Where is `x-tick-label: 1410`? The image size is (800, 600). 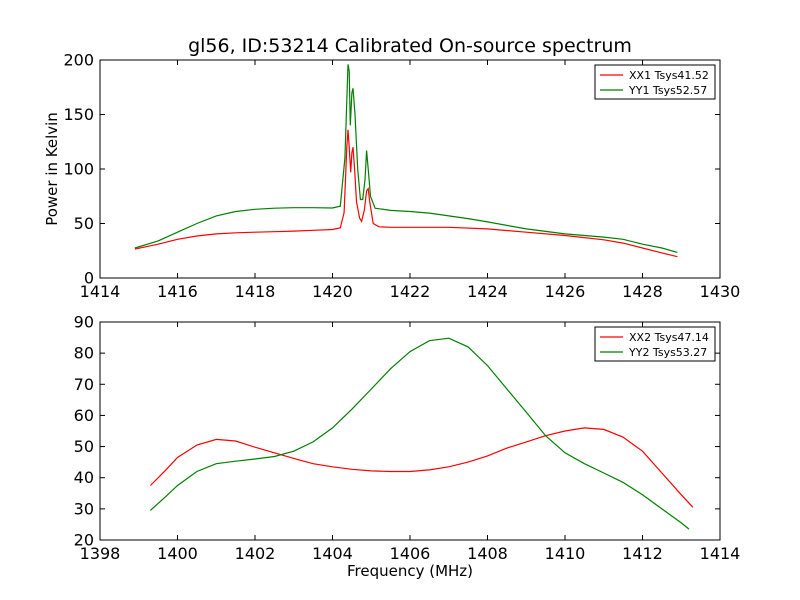 x-tick-label: 1410 is located at coordinates (565, 553).